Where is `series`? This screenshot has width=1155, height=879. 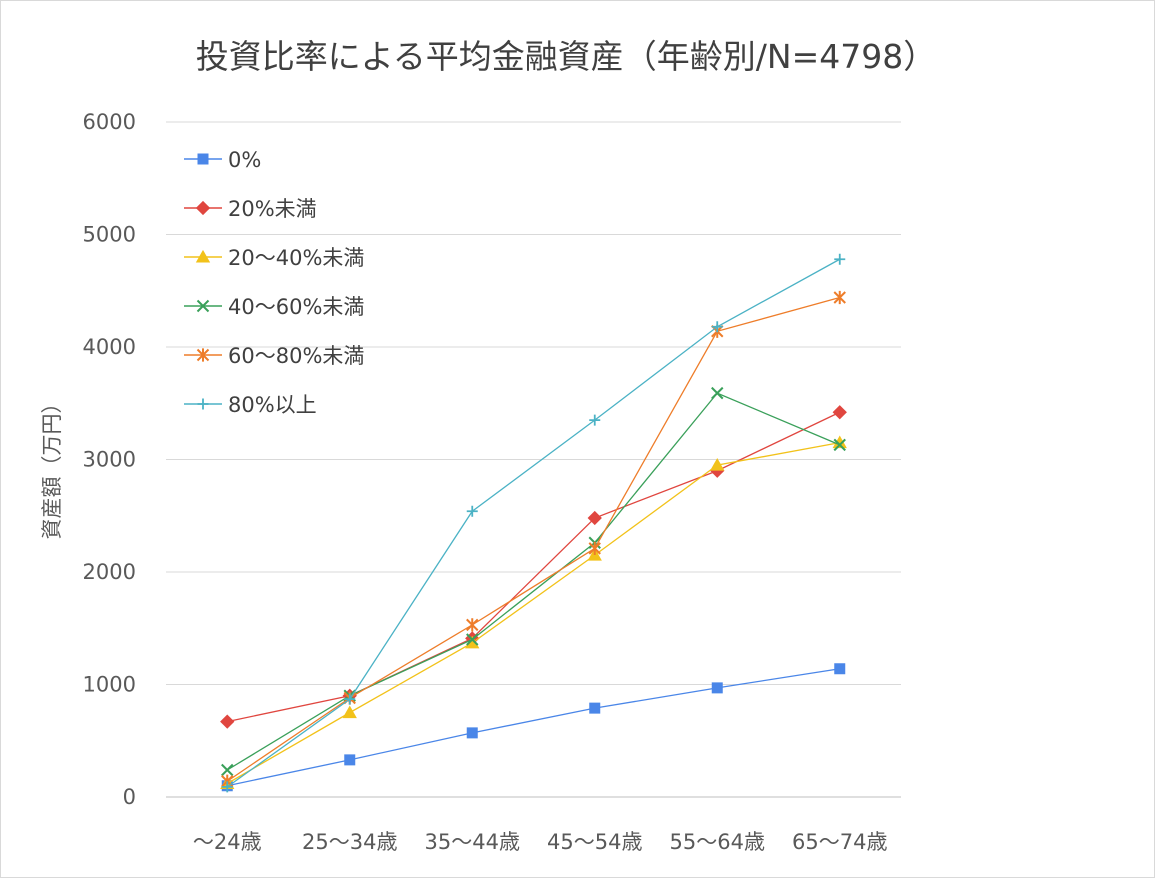 series is located at coordinates (533, 727).